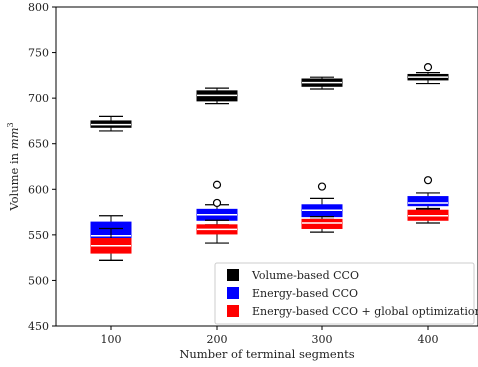 Image resolution: width=478 pixels, height=367 pixels. I want to click on legend-item: Volume-based CCO, so click(293, 275).